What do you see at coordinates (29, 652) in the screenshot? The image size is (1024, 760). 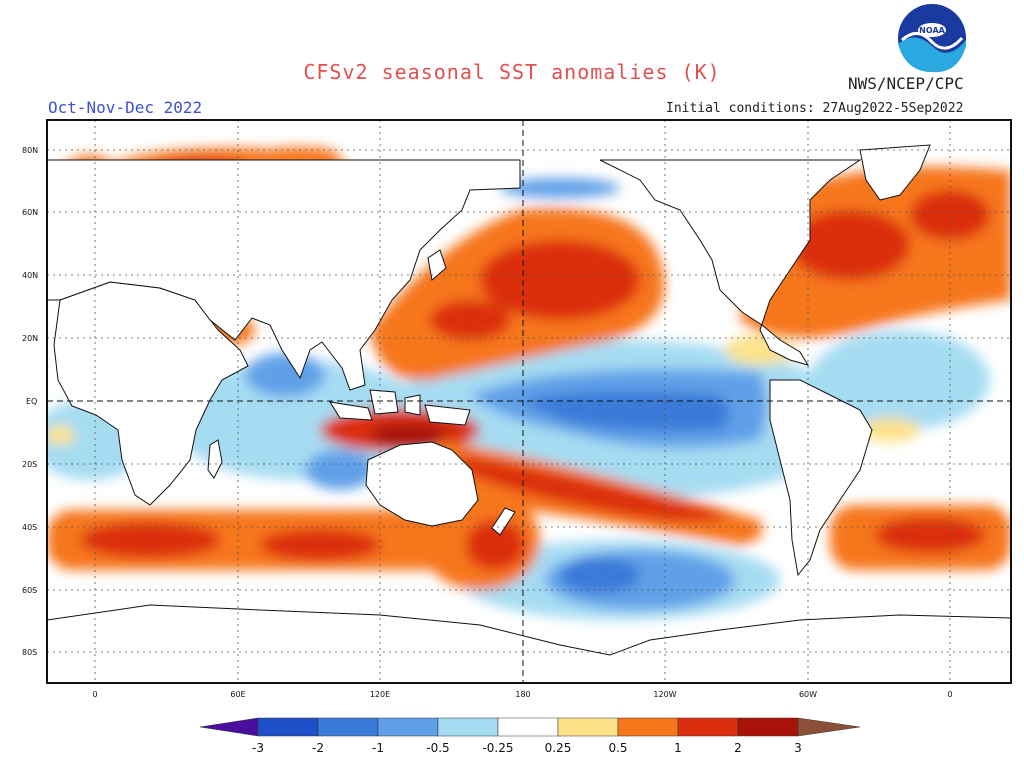 I see `lat-label: 80S` at bounding box center [29, 652].